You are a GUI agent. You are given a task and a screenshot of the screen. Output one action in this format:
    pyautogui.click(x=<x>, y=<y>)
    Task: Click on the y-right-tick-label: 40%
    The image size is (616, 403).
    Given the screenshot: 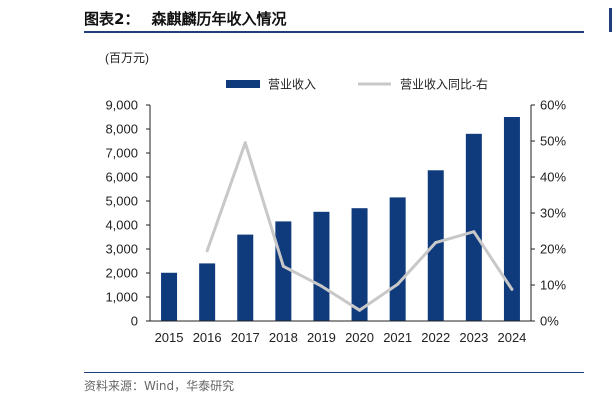 What is the action you would take?
    pyautogui.click(x=553, y=177)
    